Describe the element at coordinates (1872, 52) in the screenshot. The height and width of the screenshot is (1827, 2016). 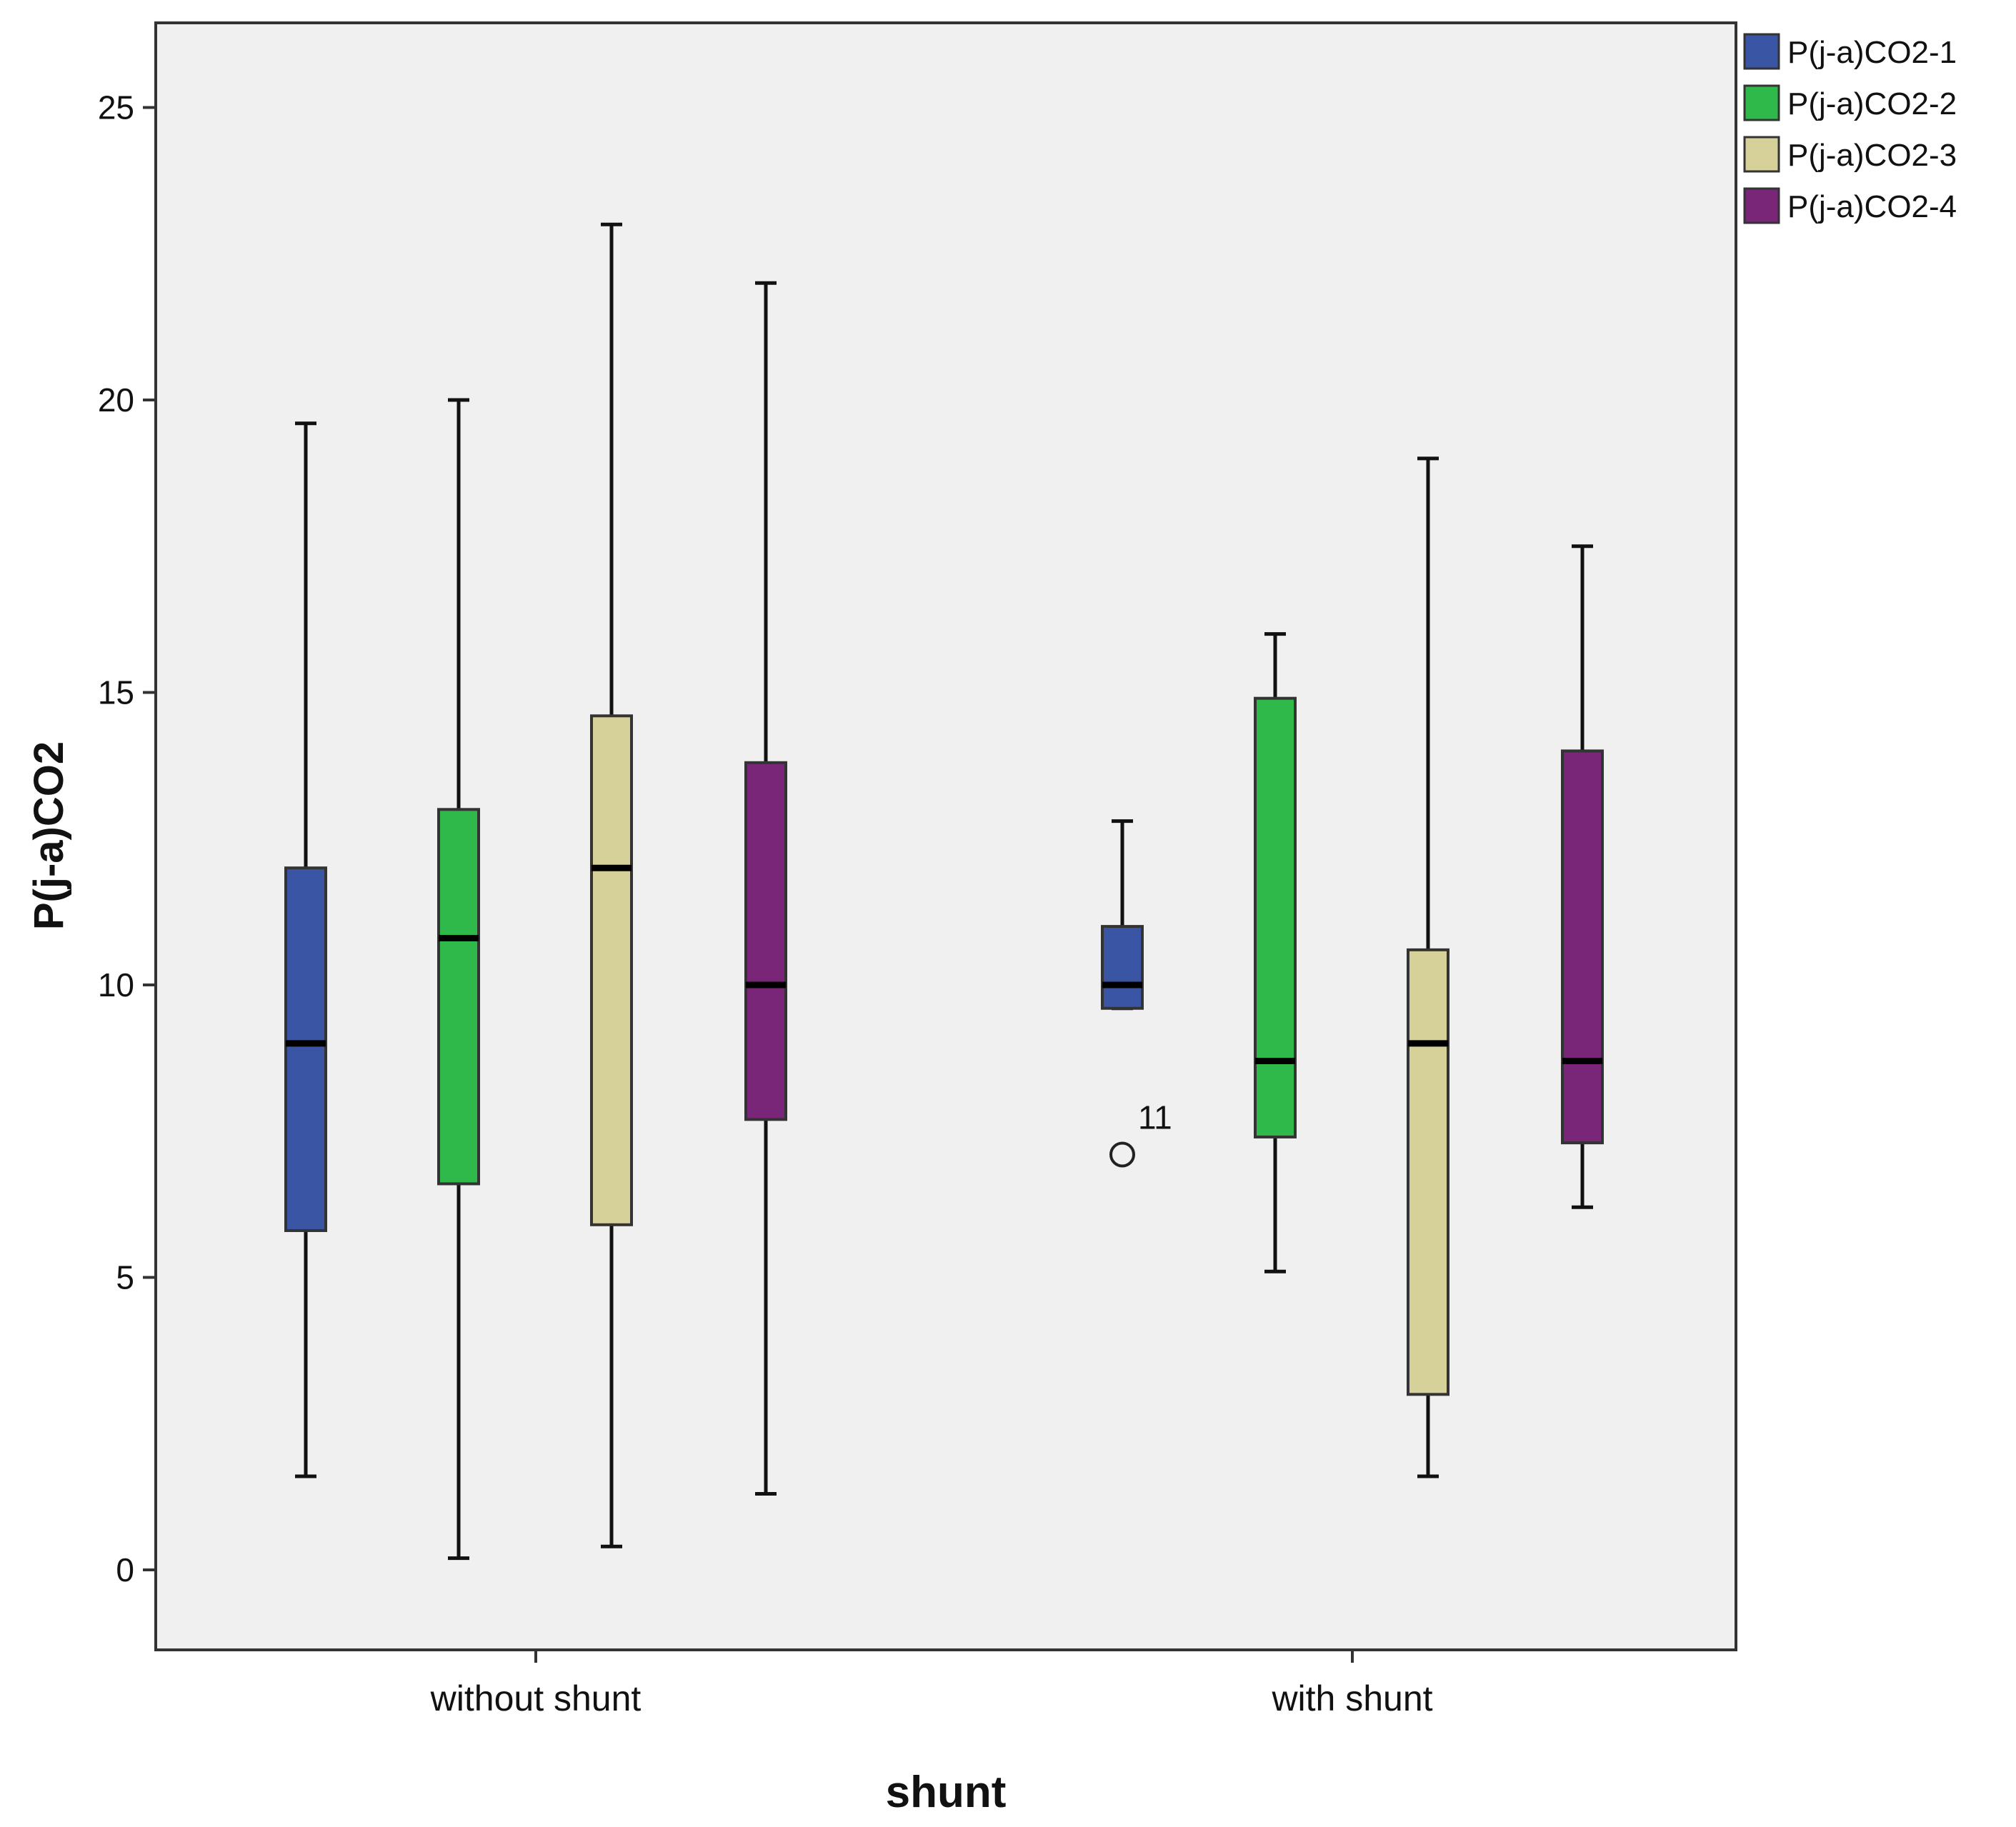
I see `legend-label: P(j-a)CO2-1` at that location.